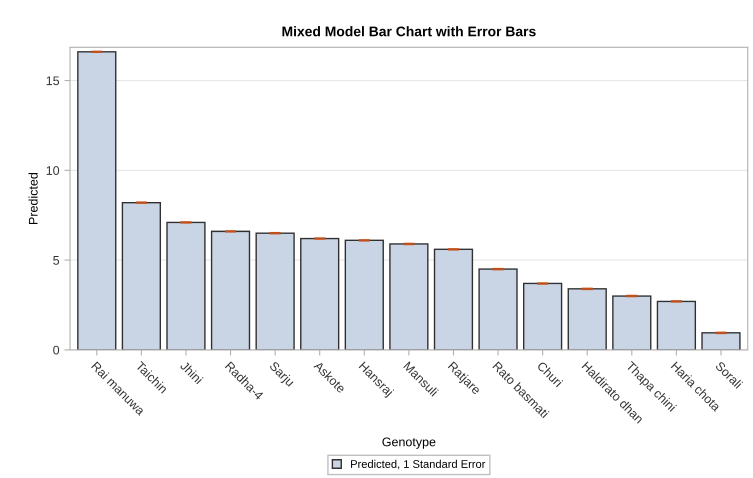 The image size is (753, 478). What do you see at coordinates (409, 31) in the screenshot?
I see `chart-title: Mixed Model Bar Chart with Error Bars` at bounding box center [409, 31].